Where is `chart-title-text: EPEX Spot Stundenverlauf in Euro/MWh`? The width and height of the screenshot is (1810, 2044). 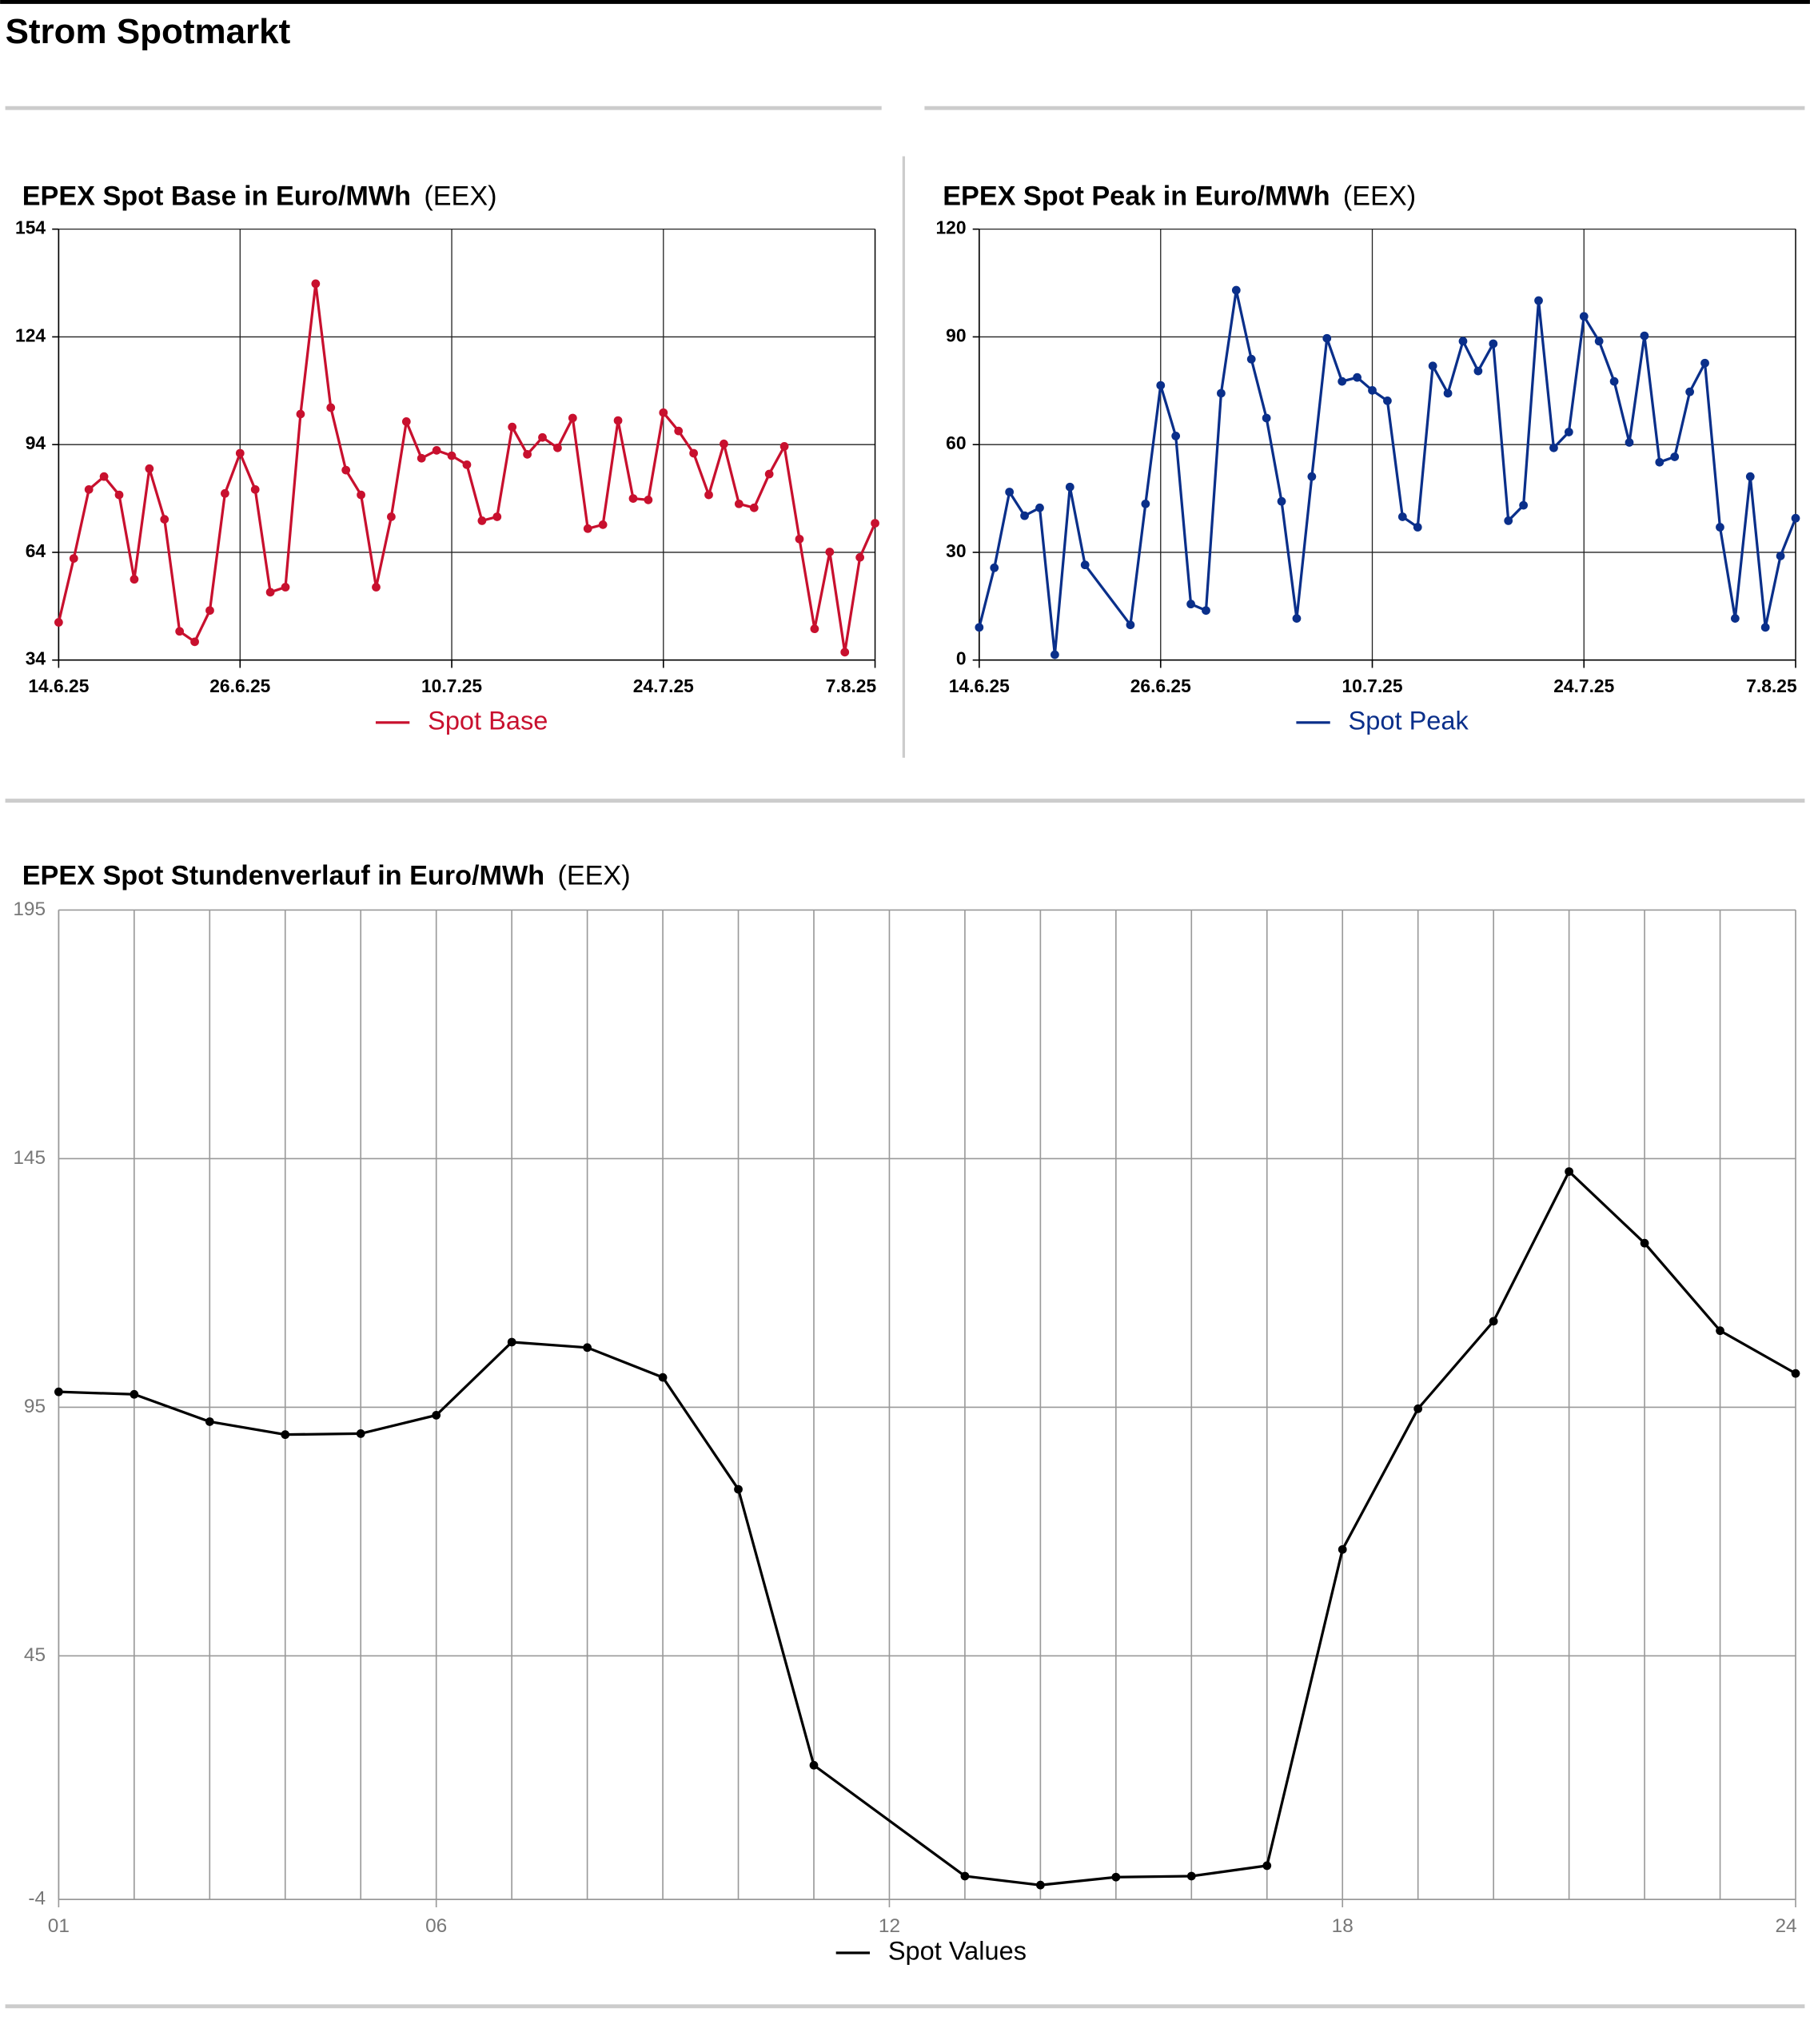 chart-title-text: EPEX Spot Stundenverlauf in Euro/MWh is located at coordinates (283, 876).